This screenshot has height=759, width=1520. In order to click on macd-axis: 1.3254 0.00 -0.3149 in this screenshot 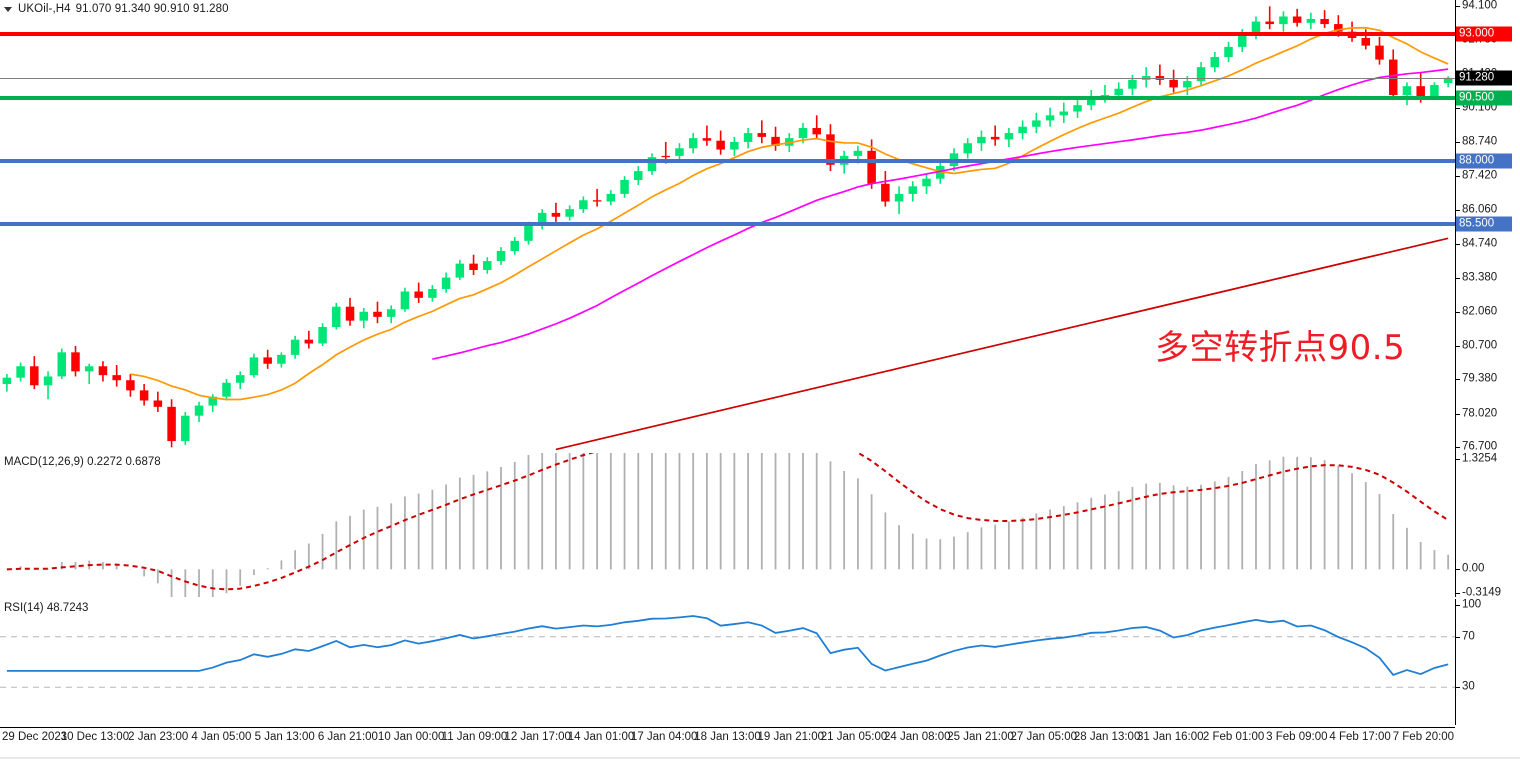, I will do `click(1487, 525)`.